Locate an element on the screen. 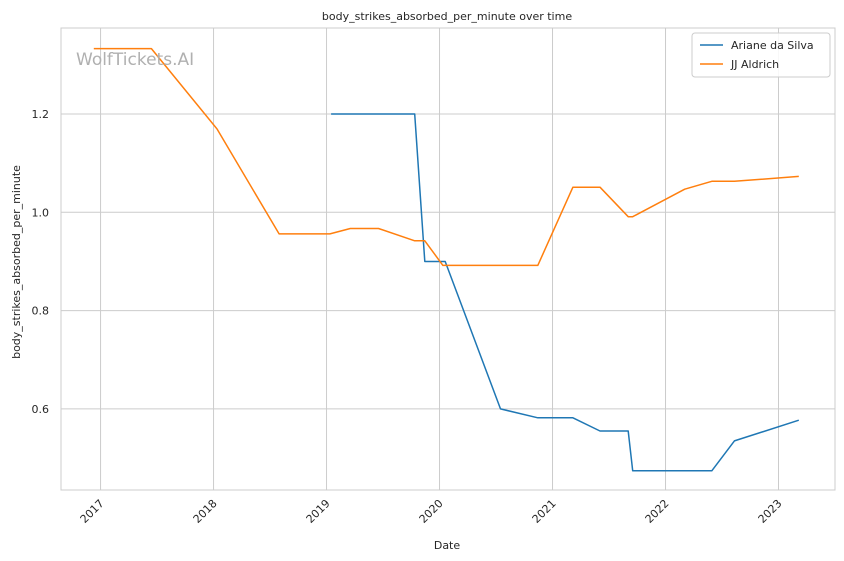 The image size is (844, 561). x-tick-label: 2022 is located at coordinates (657, 511).